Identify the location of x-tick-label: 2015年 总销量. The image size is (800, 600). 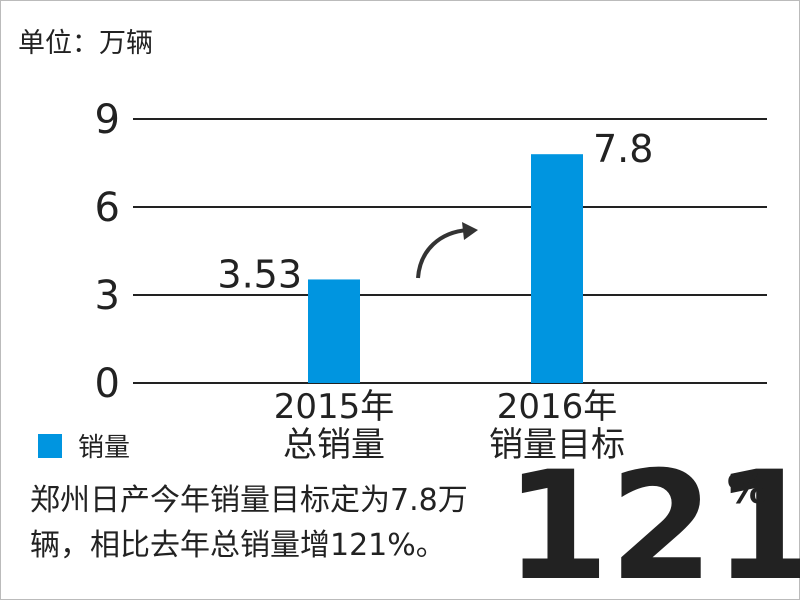
(334, 426).